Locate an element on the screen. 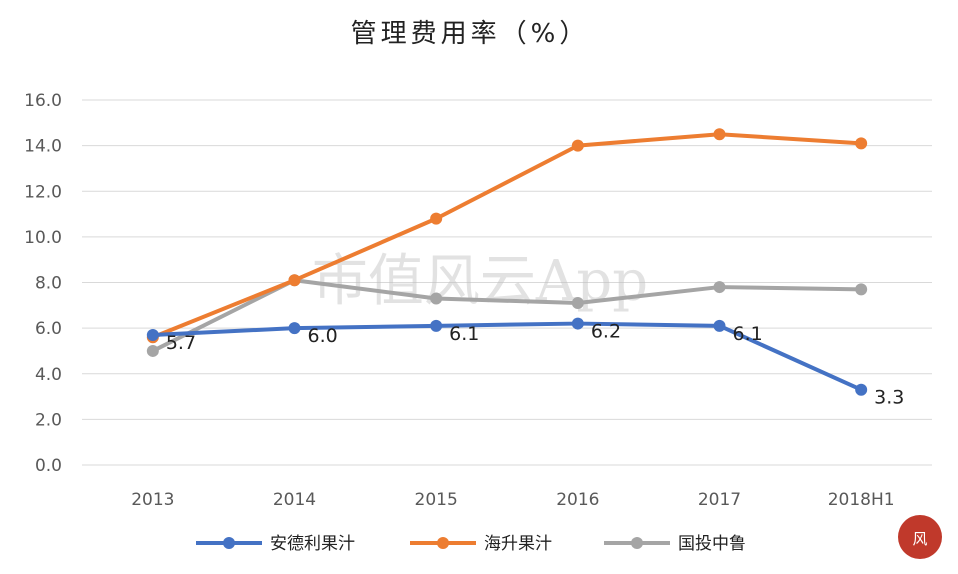 The image size is (958, 574). data-label: 3.3 is located at coordinates (889, 398).